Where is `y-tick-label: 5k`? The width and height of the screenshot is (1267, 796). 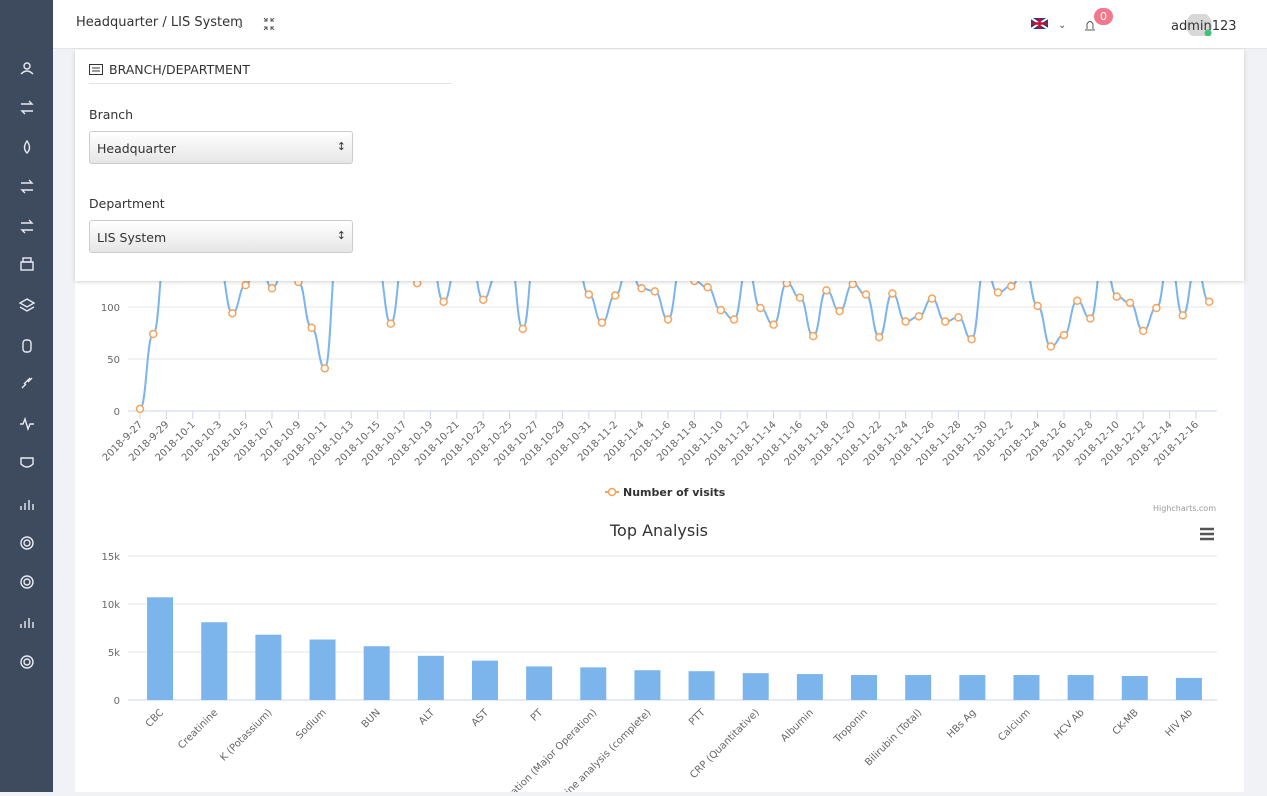 y-tick-label: 5k is located at coordinates (114, 653).